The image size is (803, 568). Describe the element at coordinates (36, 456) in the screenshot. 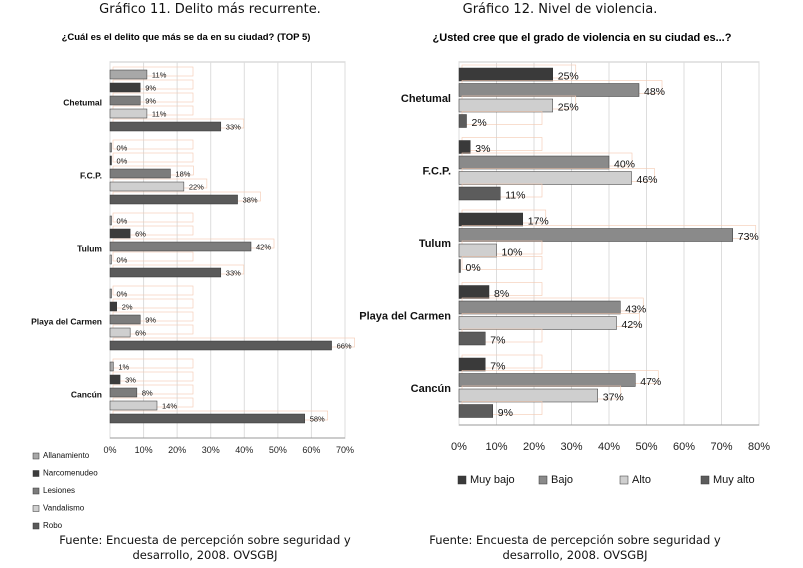

I see `legend-swatch-allanamiento` at that location.